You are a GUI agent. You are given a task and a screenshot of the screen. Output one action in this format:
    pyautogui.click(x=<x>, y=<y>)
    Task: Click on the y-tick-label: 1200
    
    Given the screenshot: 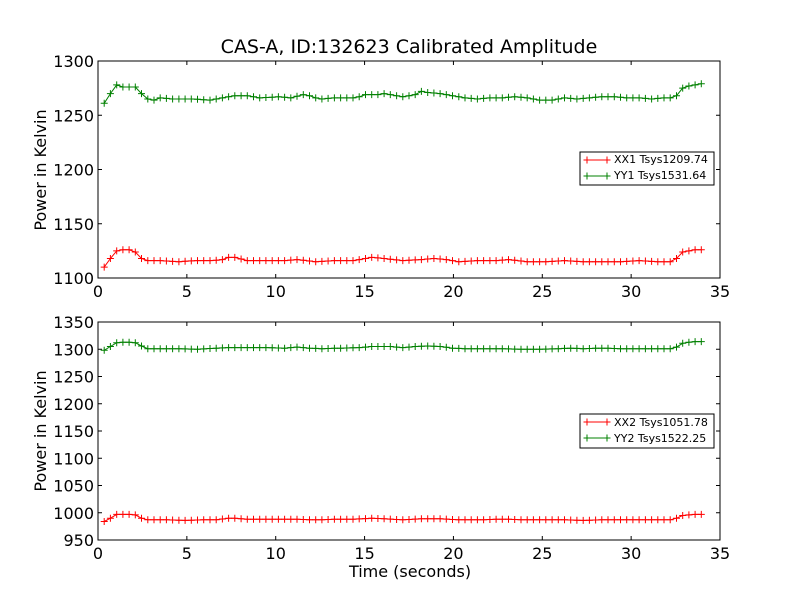 What is the action you would take?
    pyautogui.click(x=73, y=404)
    